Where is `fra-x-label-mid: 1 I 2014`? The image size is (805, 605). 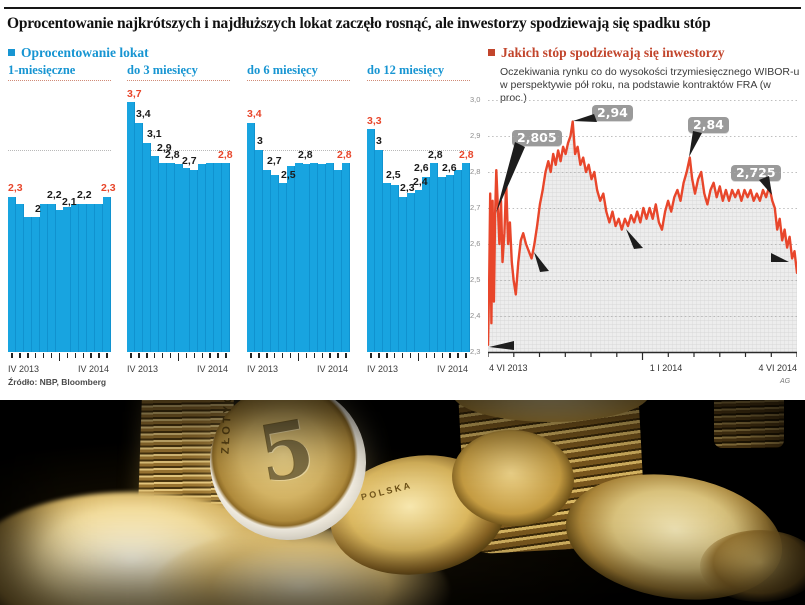 fra-x-label-mid: 1 I 2014 is located at coordinates (666, 368).